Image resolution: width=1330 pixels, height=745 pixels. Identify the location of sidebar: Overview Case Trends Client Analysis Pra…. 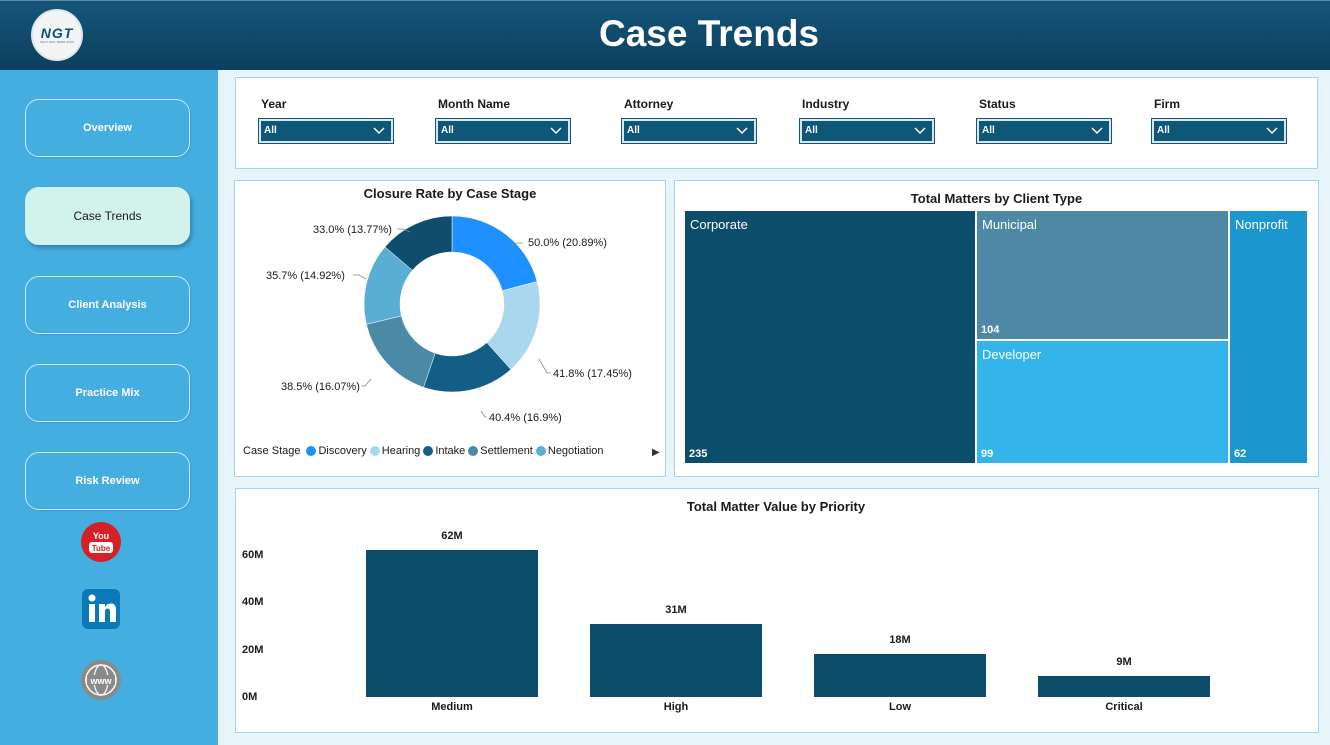
(109, 407).